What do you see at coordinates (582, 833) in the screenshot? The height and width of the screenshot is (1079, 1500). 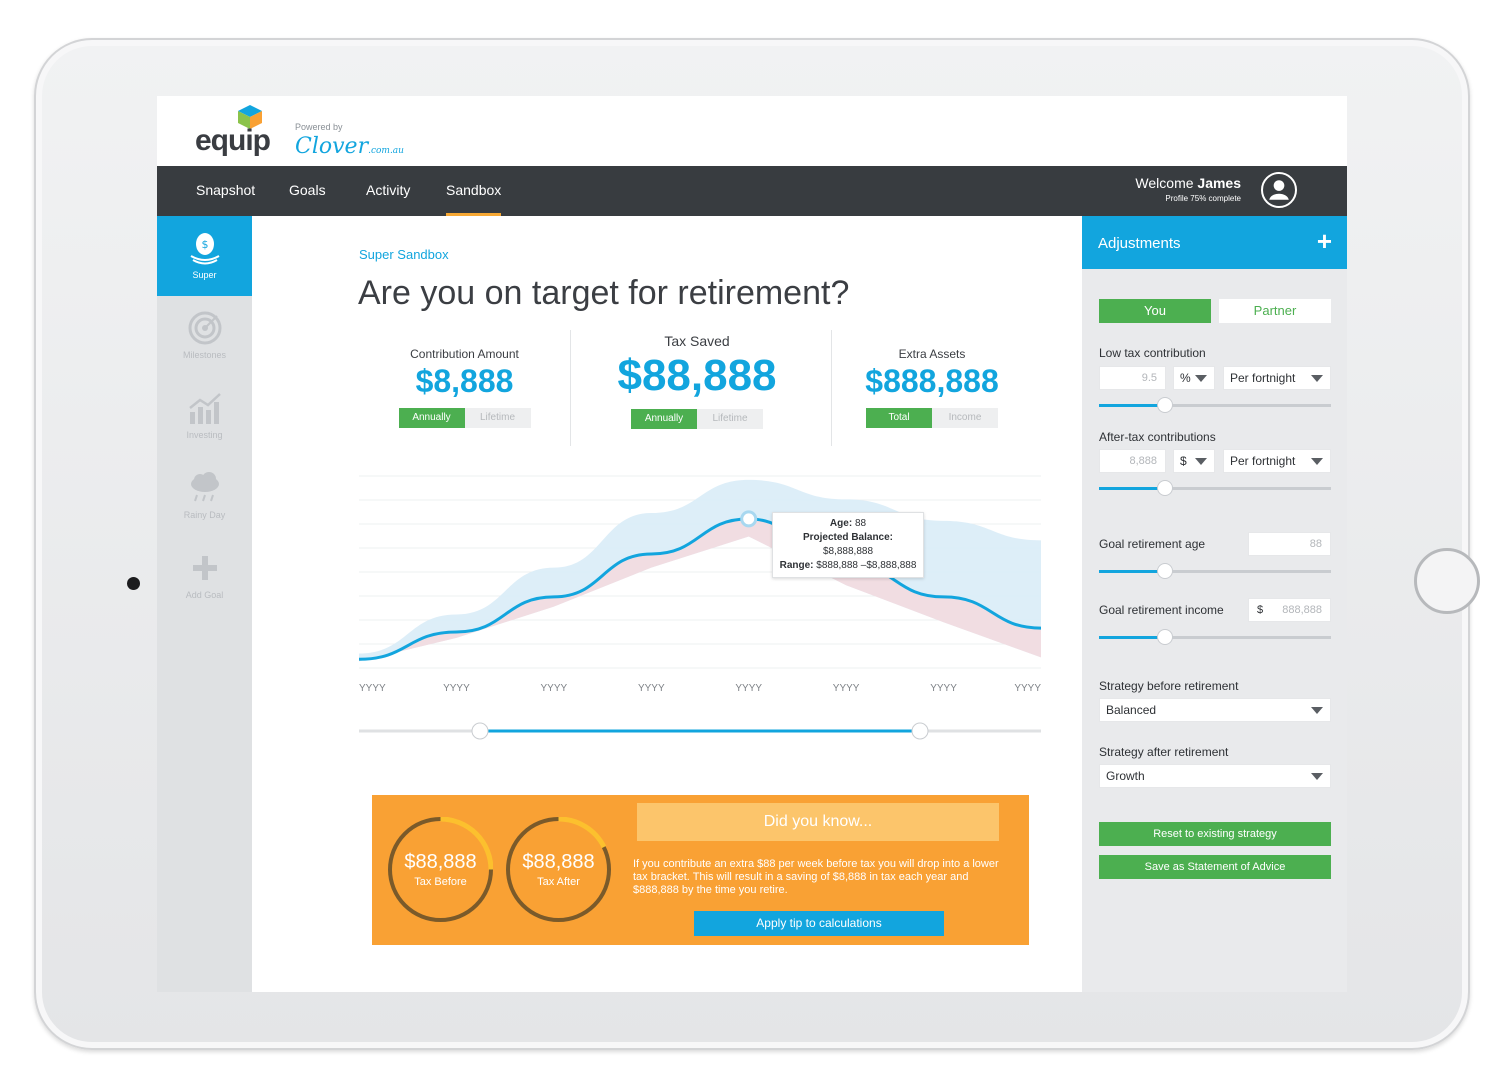 I see `ring-progress-arc` at bounding box center [582, 833].